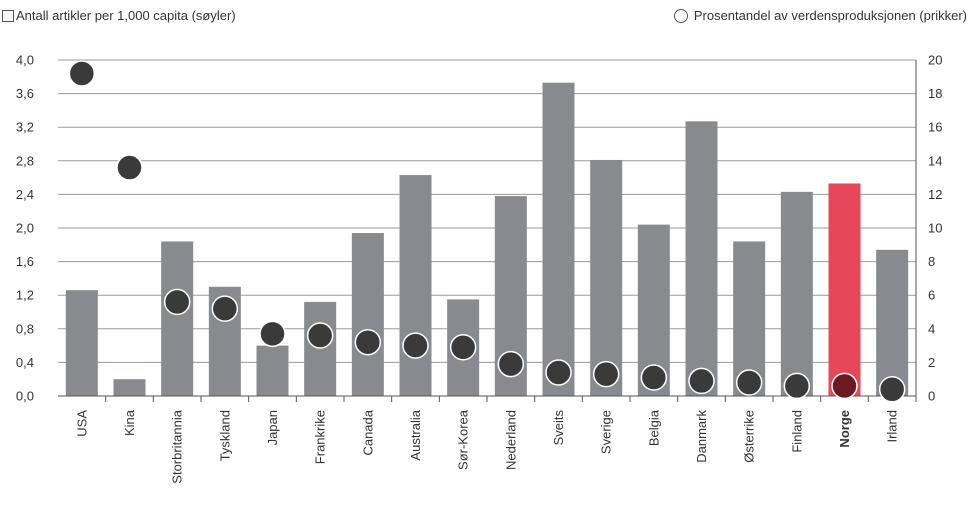  Describe the element at coordinates (606, 432) in the screenshot. I see `category-label: Sverige` at that location.